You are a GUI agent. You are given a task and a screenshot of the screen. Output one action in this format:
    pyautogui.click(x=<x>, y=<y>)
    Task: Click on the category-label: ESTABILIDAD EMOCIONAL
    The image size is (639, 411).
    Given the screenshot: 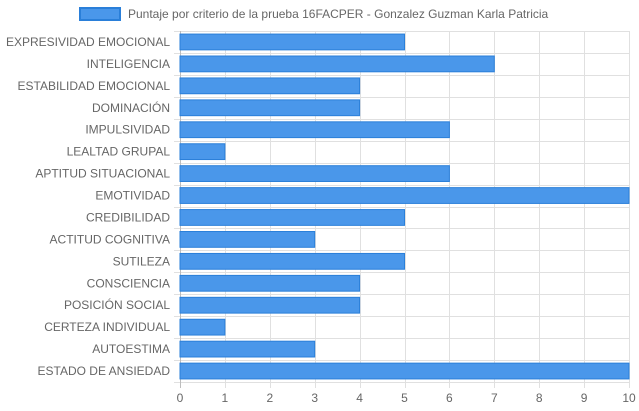 What is the action you would take?
    pyautogui.click(x=94, y=86)
    